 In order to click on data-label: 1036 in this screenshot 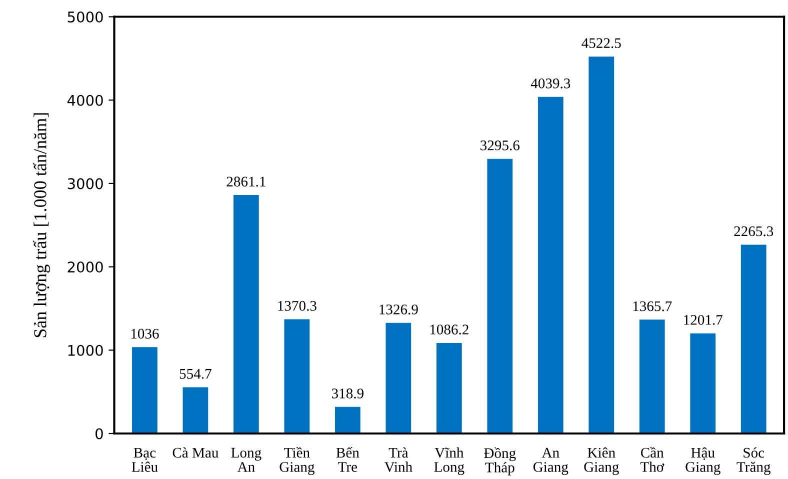, I will do `click(145, 333)`.